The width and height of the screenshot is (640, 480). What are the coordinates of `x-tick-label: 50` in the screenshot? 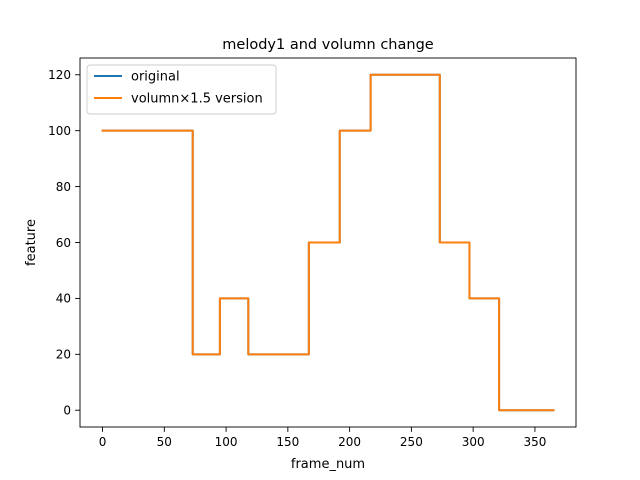 It's located at (164, 442).